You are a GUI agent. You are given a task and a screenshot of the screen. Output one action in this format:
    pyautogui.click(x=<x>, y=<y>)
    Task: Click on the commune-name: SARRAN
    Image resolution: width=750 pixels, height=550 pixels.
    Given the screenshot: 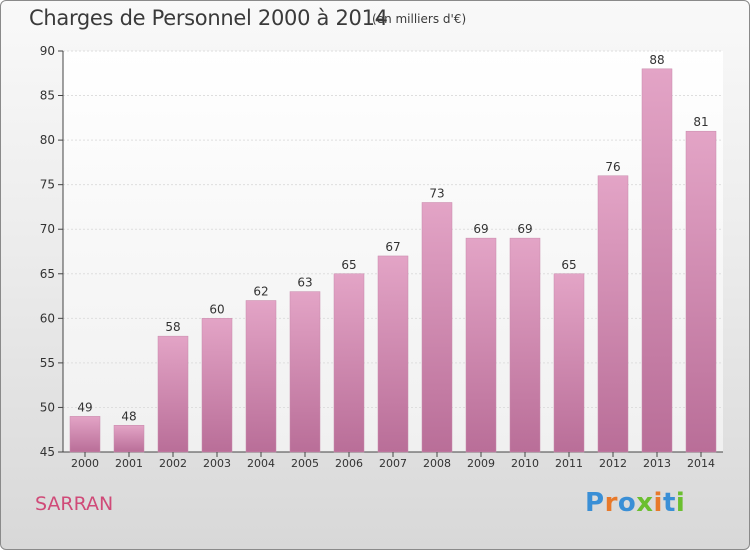 What is the action you would take?
    pyautogui.click(x=74, y=504)
    